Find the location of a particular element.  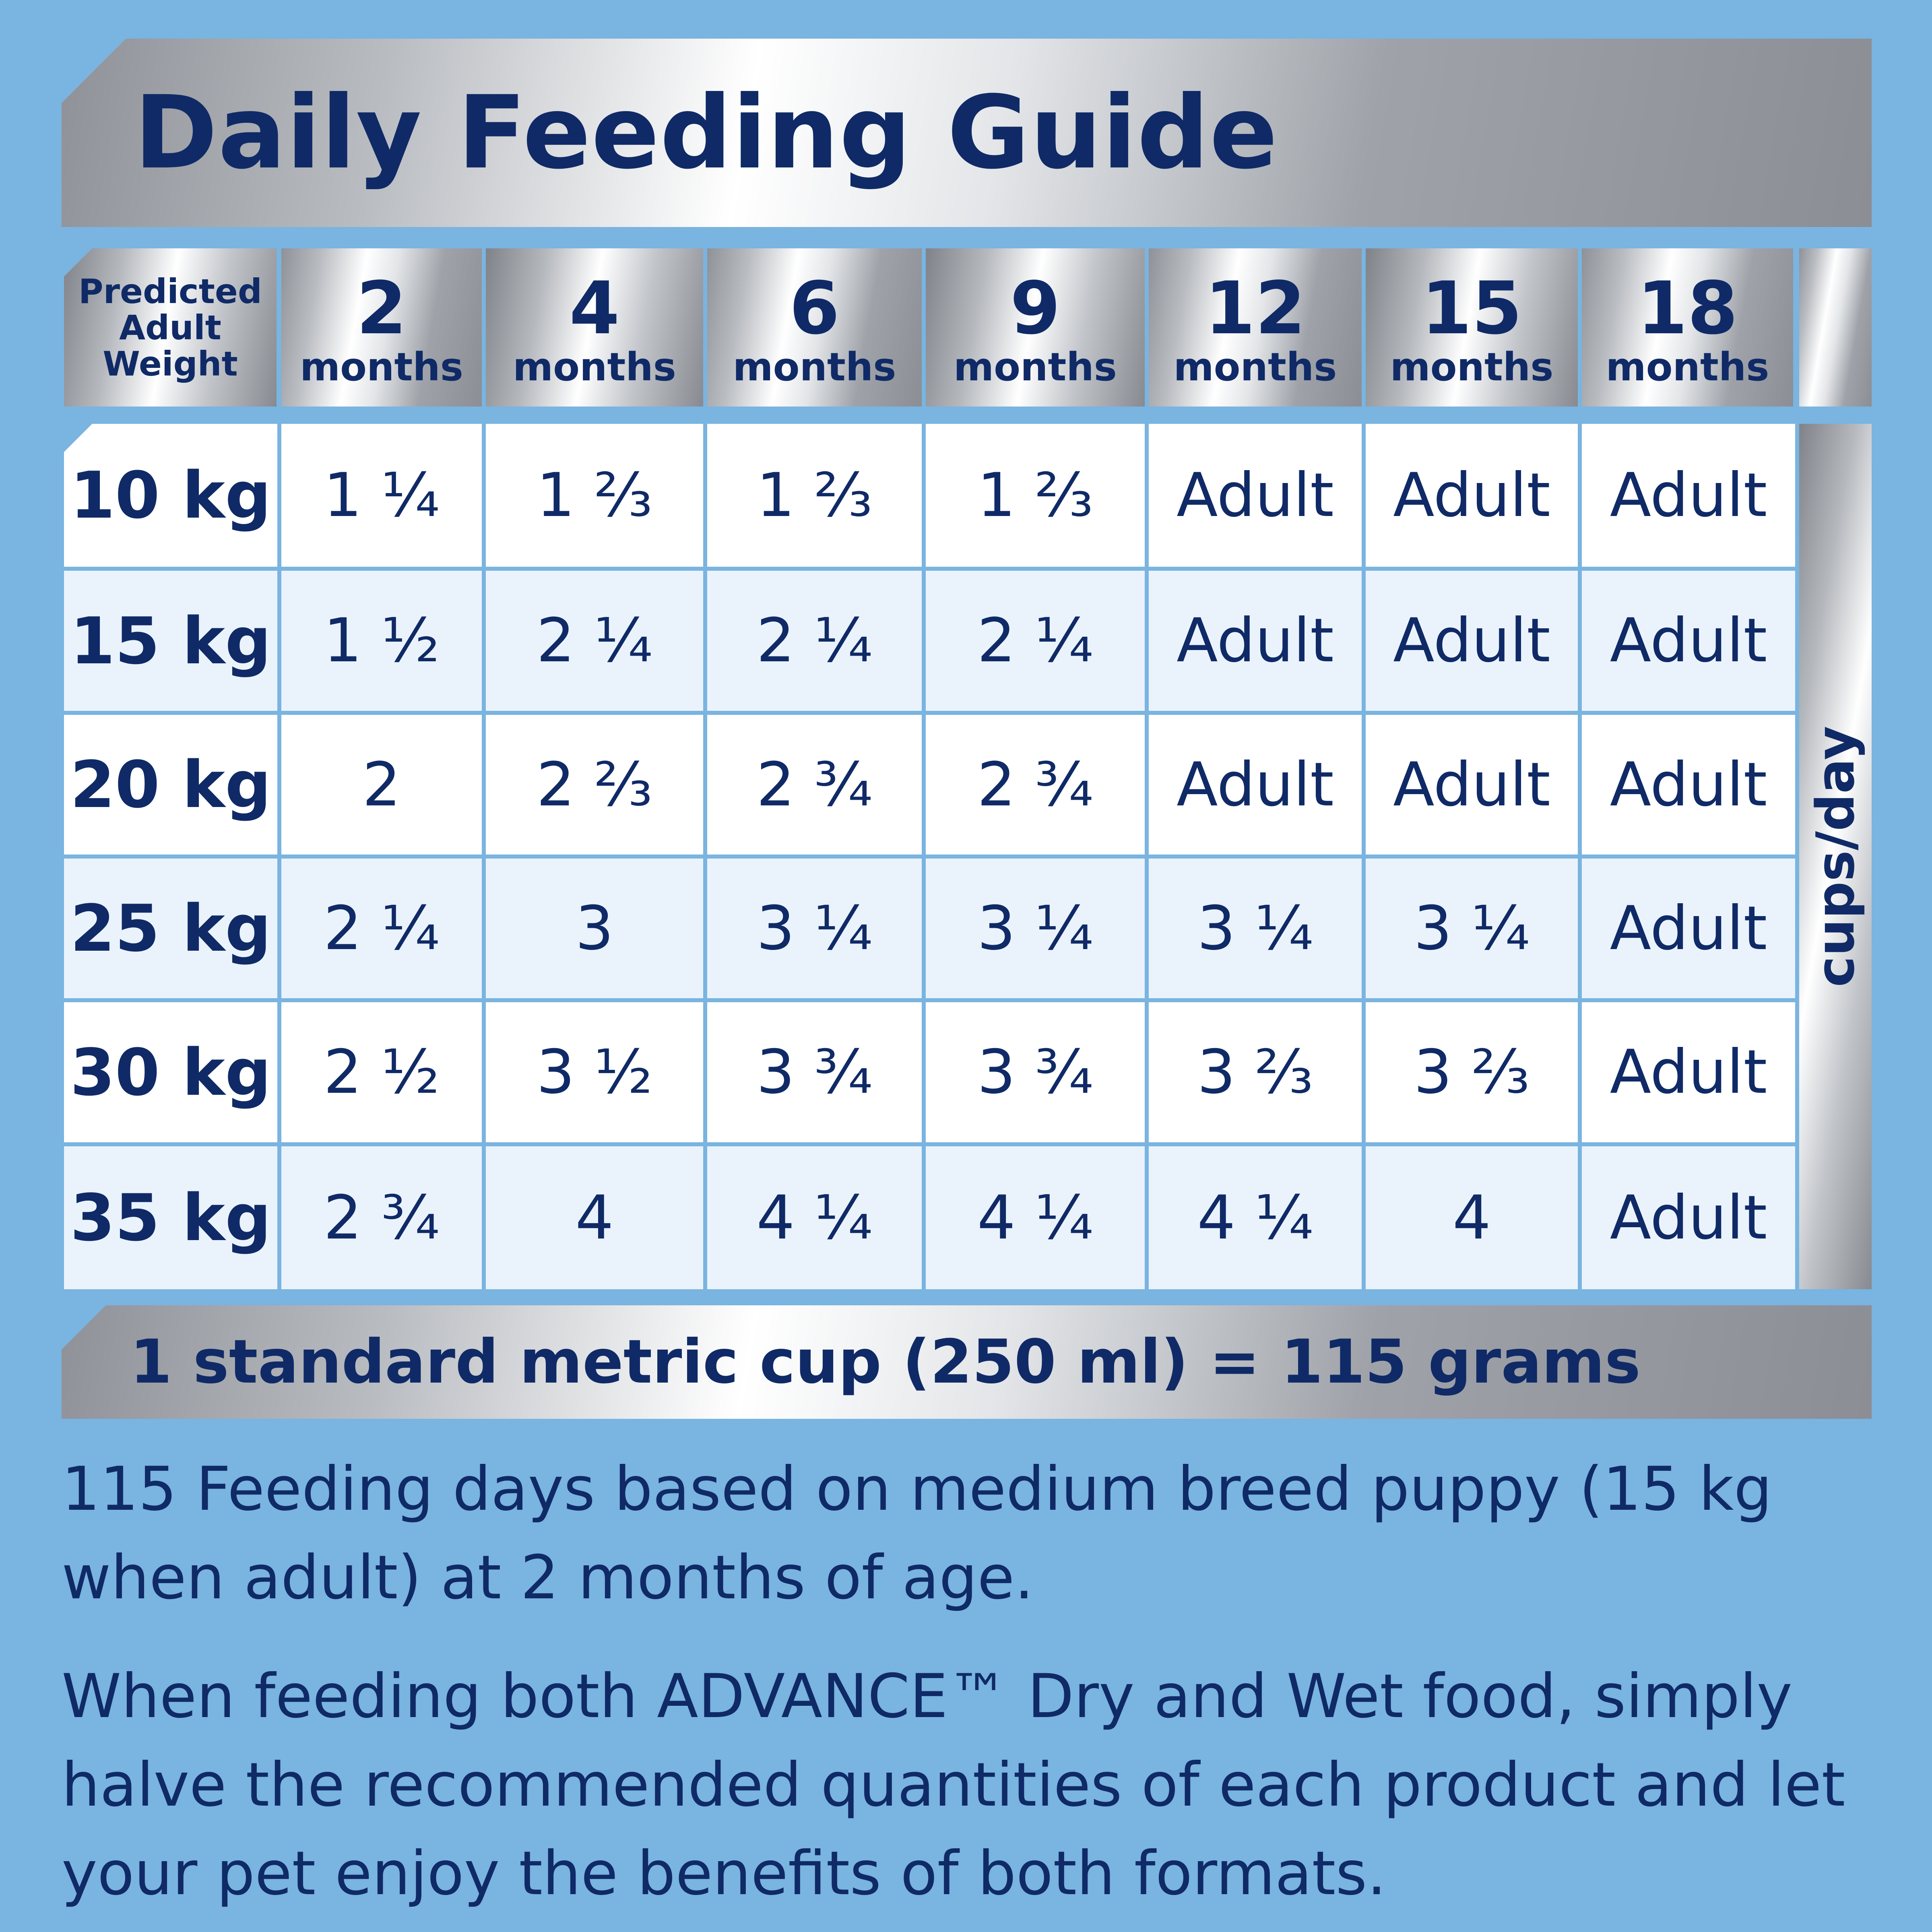

unit-side-bar: cups/day is located at coordinates (1835, 856).